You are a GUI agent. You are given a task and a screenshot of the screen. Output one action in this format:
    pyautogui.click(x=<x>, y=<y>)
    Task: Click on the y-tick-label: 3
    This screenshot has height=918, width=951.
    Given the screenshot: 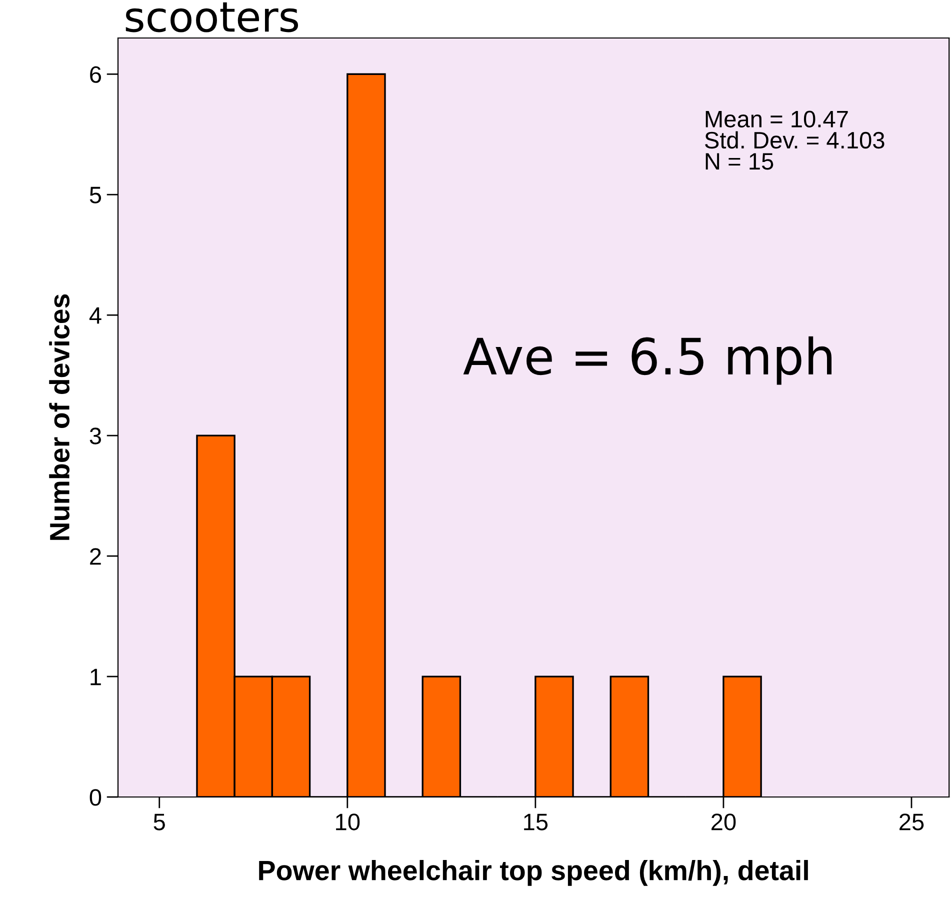 What is the action you would take?
    pyautogui.click(x=95, y=436)
    